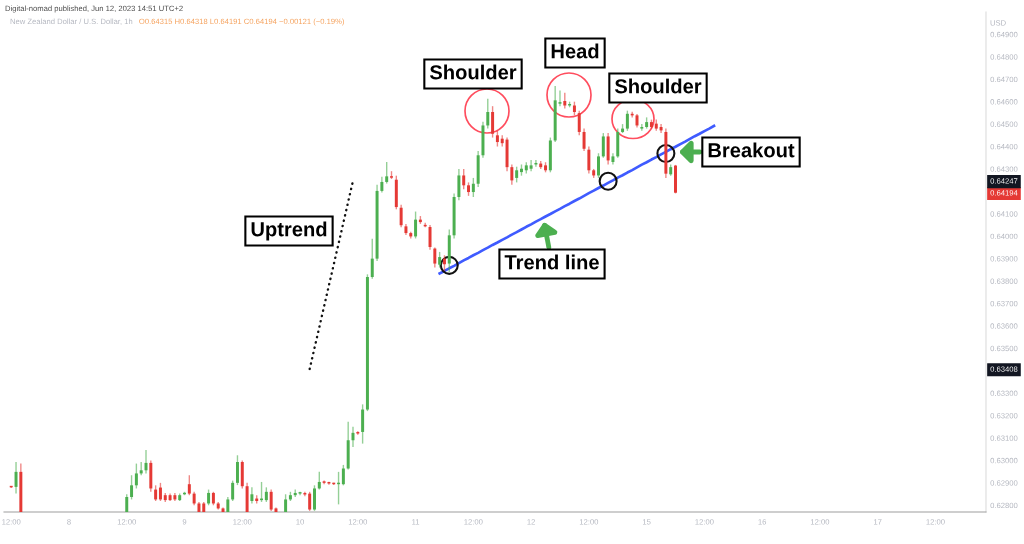 This screenshot has width=1024, height=544. Describe the element at coordinates (551, 262) in the screenshot. I see `annotation: Trend line` at that location.